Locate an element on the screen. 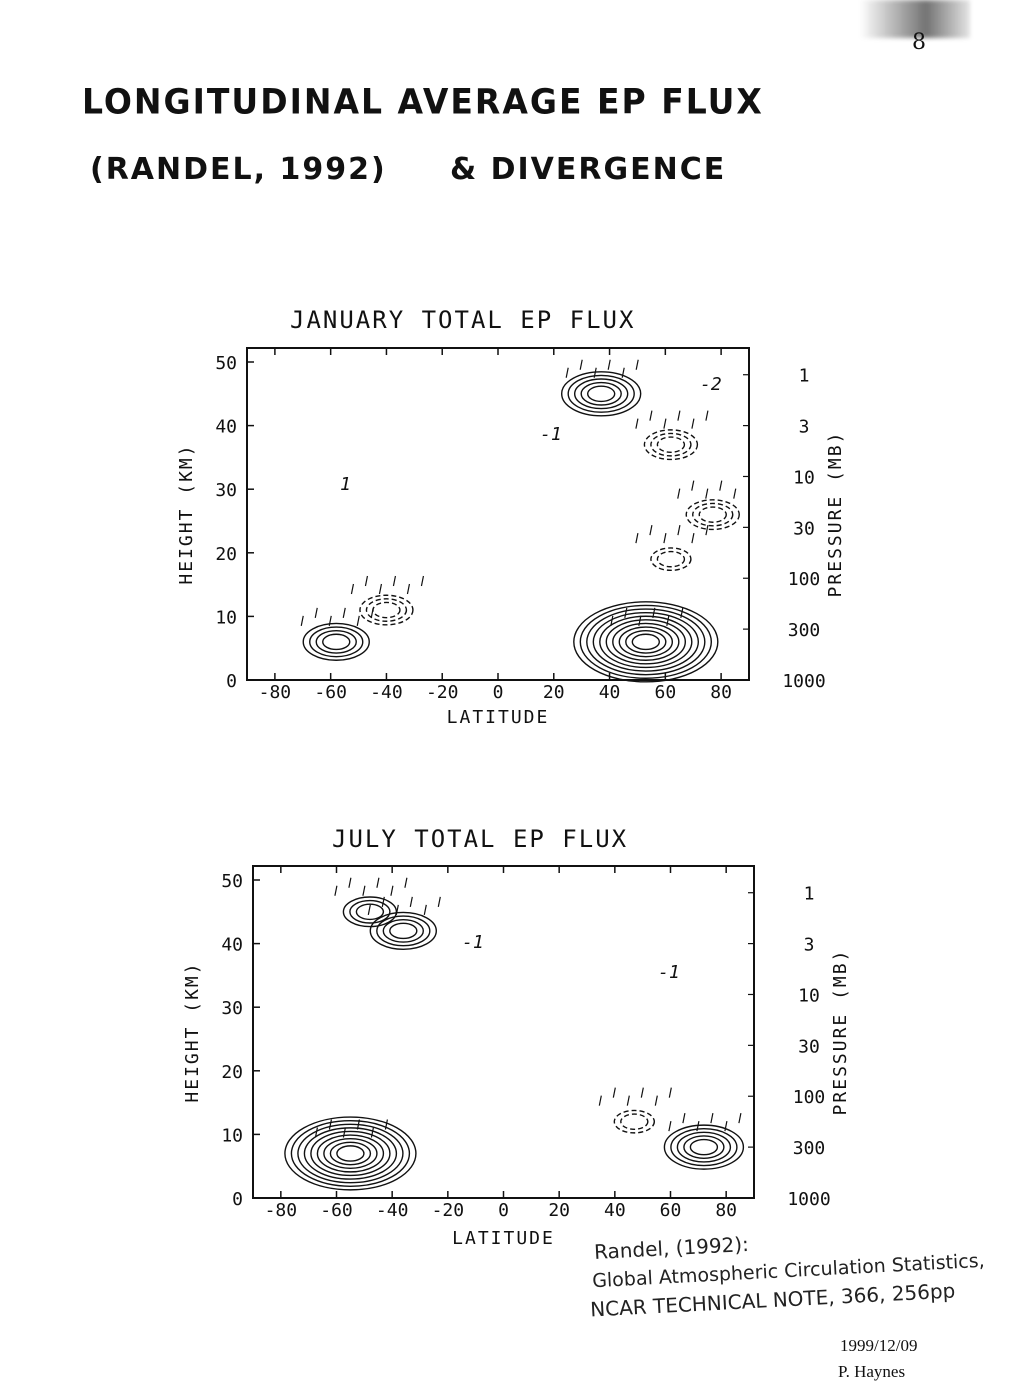  jan-x-tick-label: -20 is located at coordinates (442, 692).